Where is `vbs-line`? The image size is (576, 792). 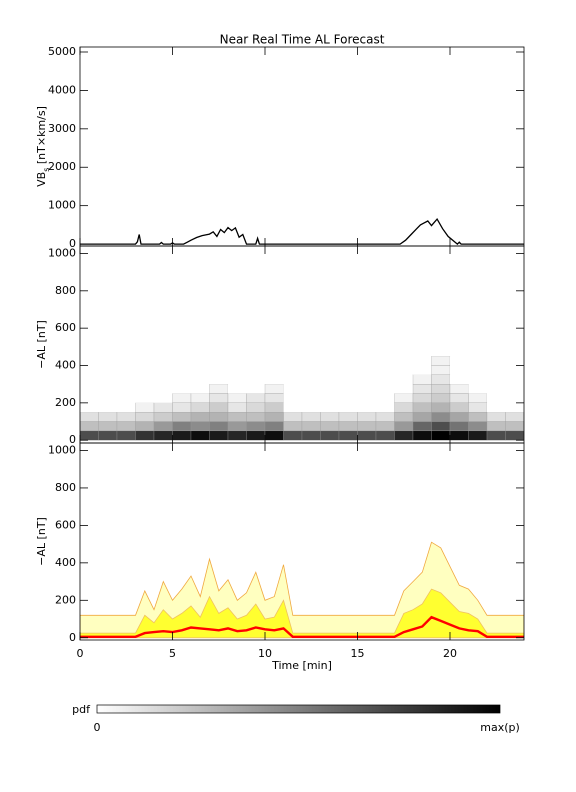
vbs-line is located at coordinates (302, 231).